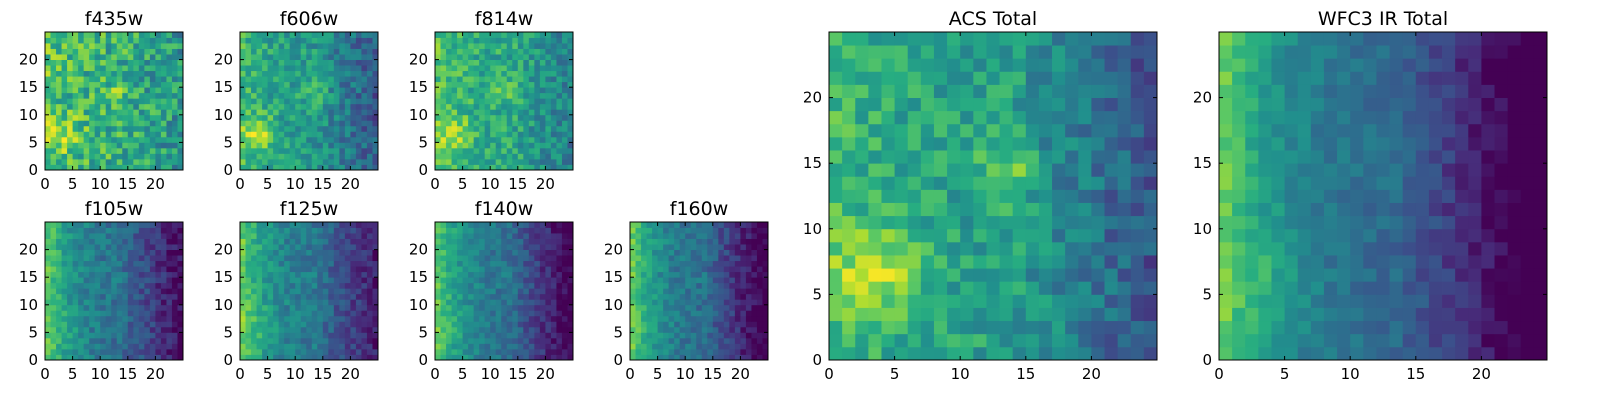 This screenshot has height=400, width=1600. I want to click on x-tick-label: 20, so click(155, 184).